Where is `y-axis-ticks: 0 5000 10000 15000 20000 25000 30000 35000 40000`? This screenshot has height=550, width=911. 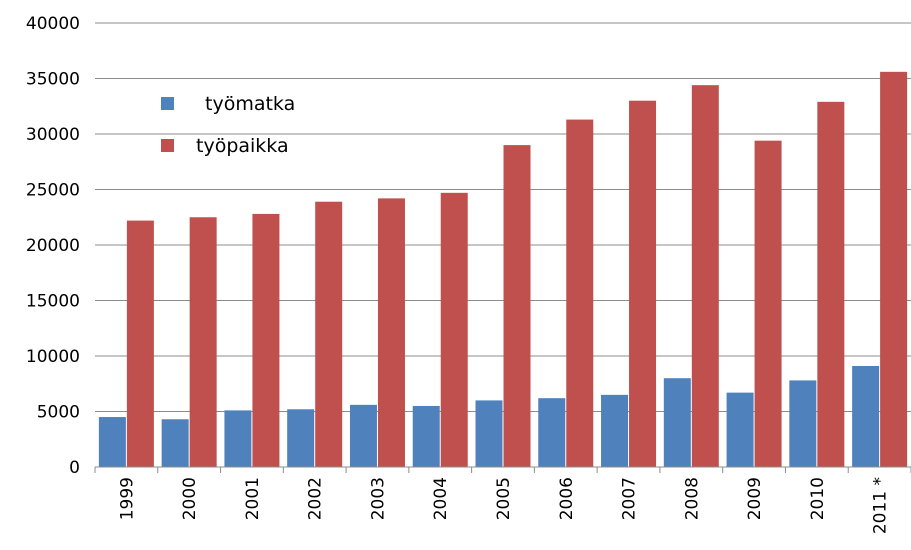
y-axis-ticks: 0 5000 10000 15000 20000 25000 30000 35000 40000 is located at coordinates (53, 246).